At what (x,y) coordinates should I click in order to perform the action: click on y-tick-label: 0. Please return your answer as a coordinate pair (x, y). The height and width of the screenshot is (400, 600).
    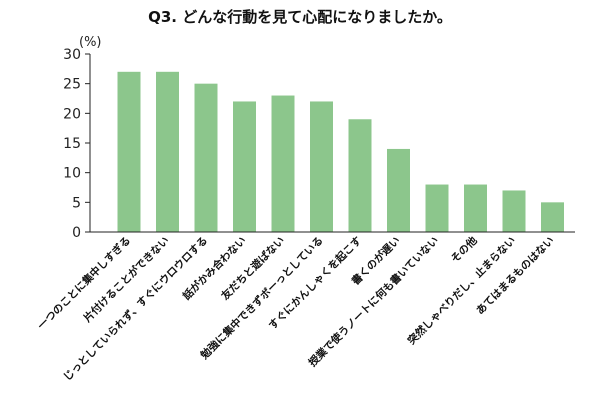
    Looking at the image, I should click on (76, 233).